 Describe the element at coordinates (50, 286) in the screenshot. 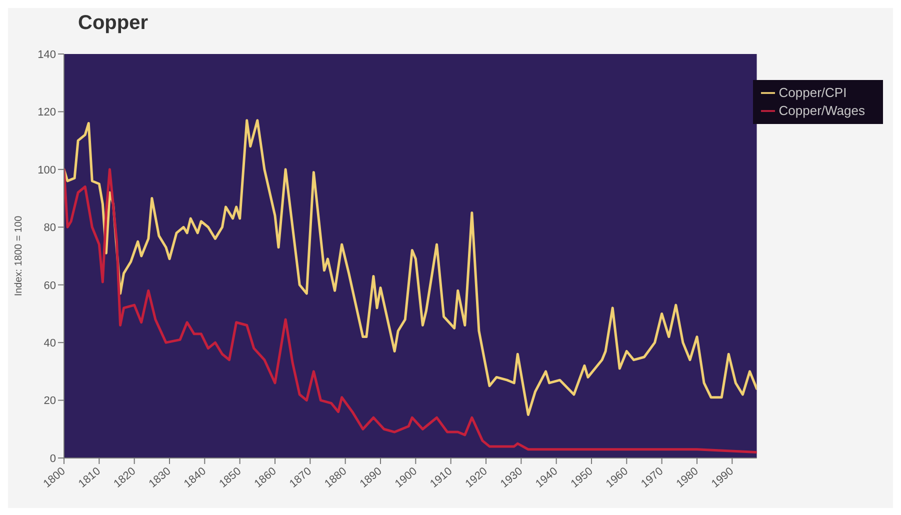

I see `y-tick-label: 60` at that location.